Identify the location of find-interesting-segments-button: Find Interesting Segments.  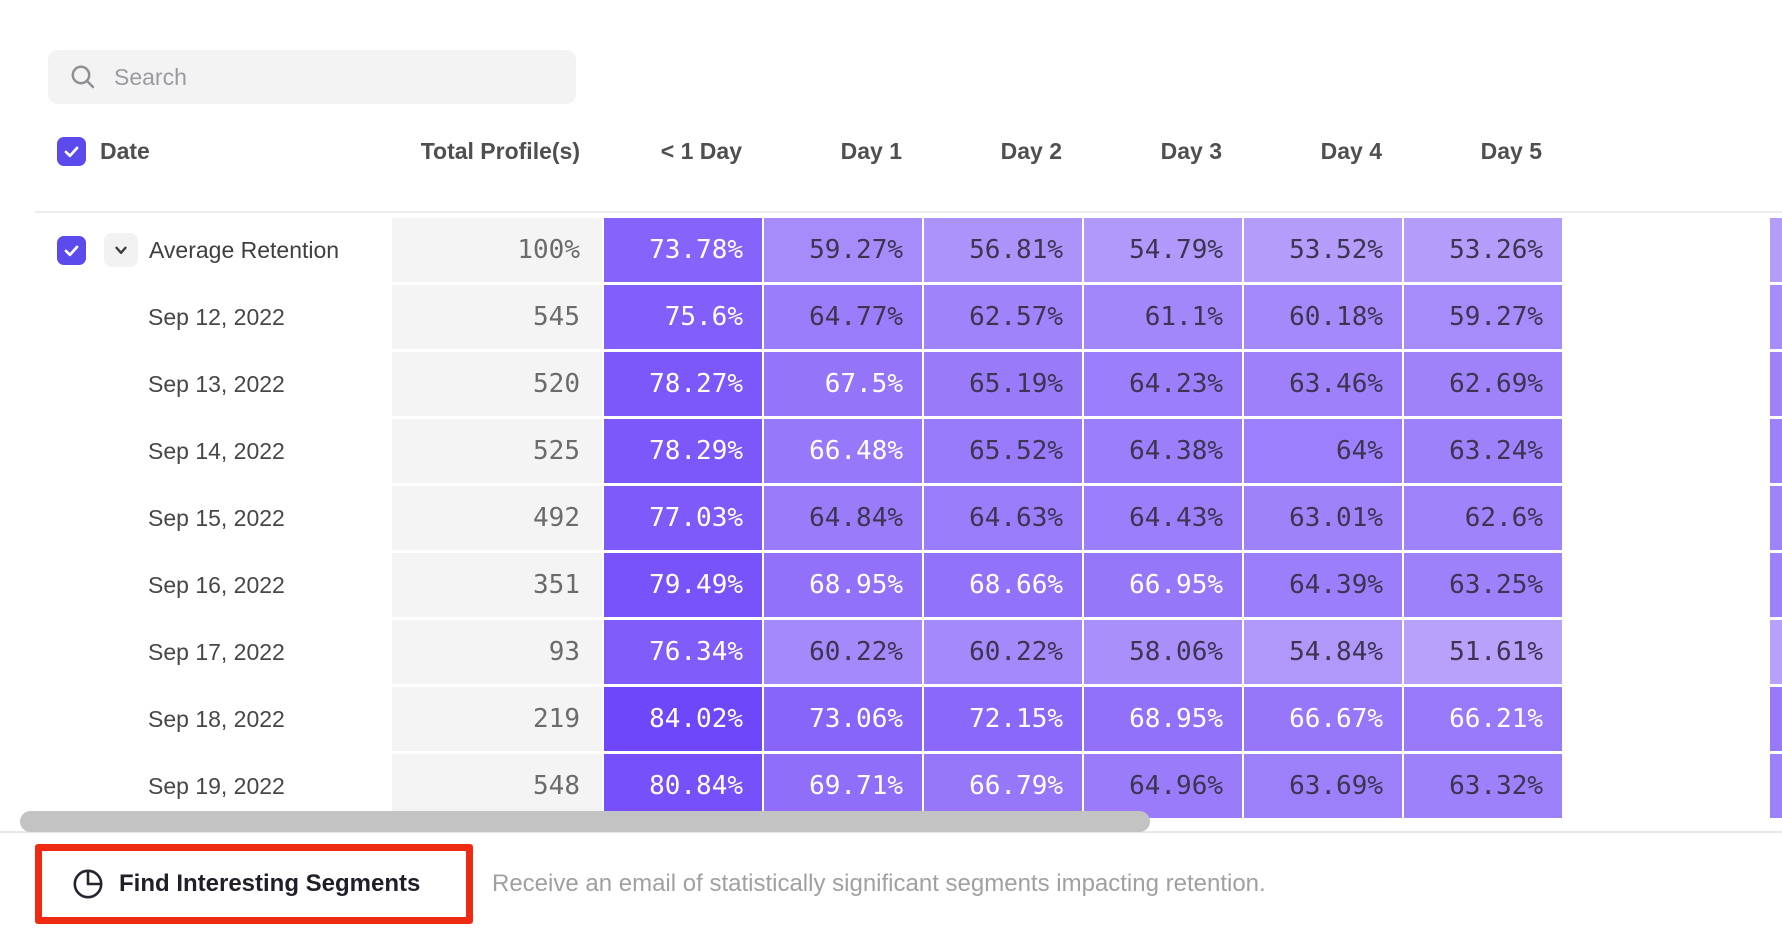
(231, 884).